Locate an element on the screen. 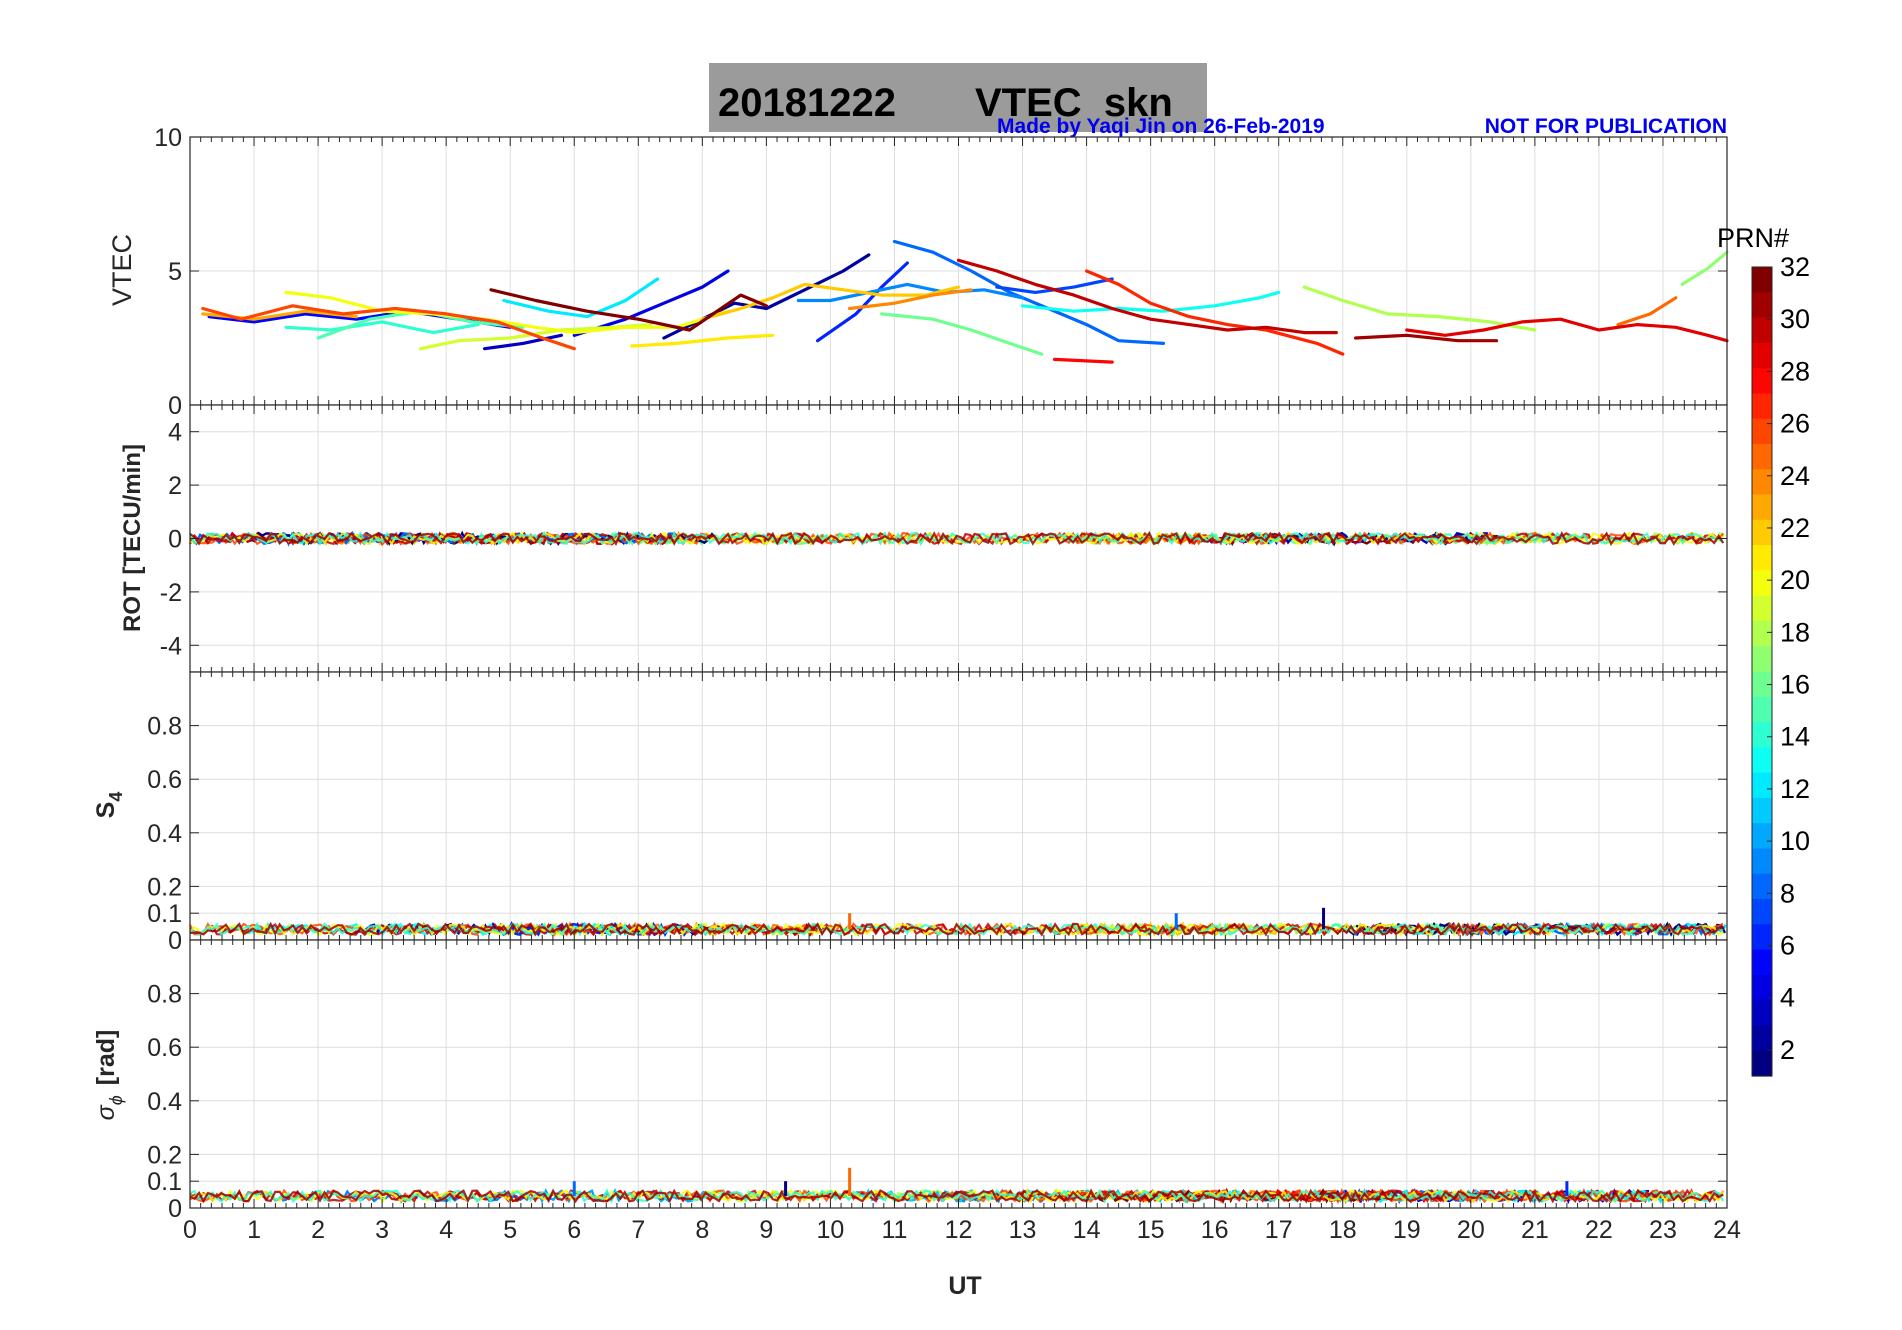 The height and width of the screenshot is (1330, 1902). sigma-ylabel: σϕ [rad] is located at coordinates (109, 1075).